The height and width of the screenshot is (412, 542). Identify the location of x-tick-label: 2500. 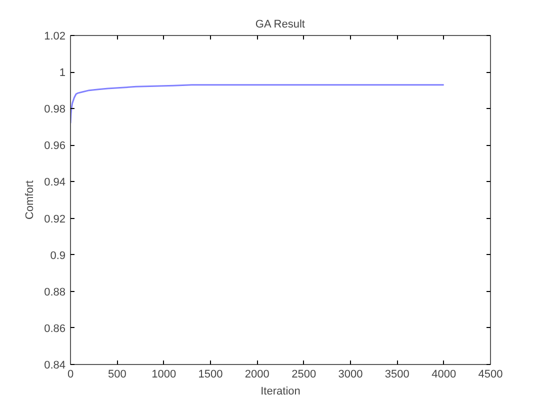
(304, 374).